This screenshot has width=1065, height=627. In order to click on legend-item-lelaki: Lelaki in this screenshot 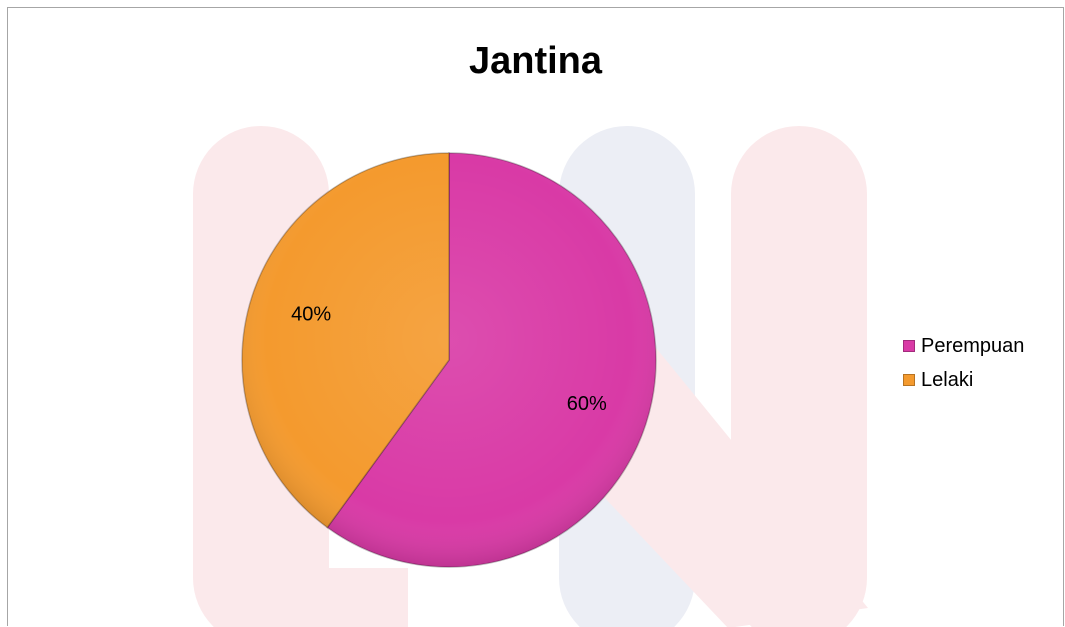, I will do `click(963, 380)`.